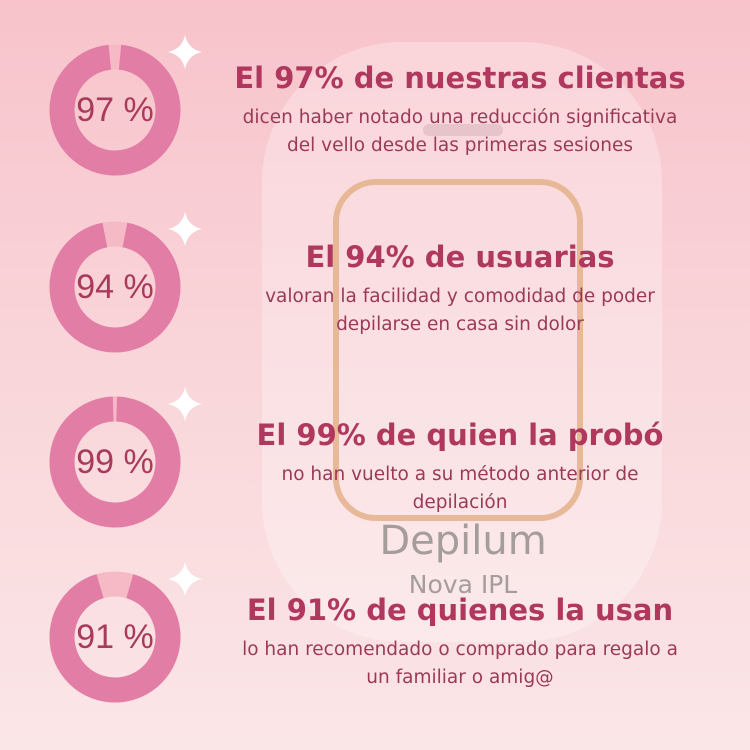  I want to click on description: no han vuelto a su método anterior de, so click(460, 474).